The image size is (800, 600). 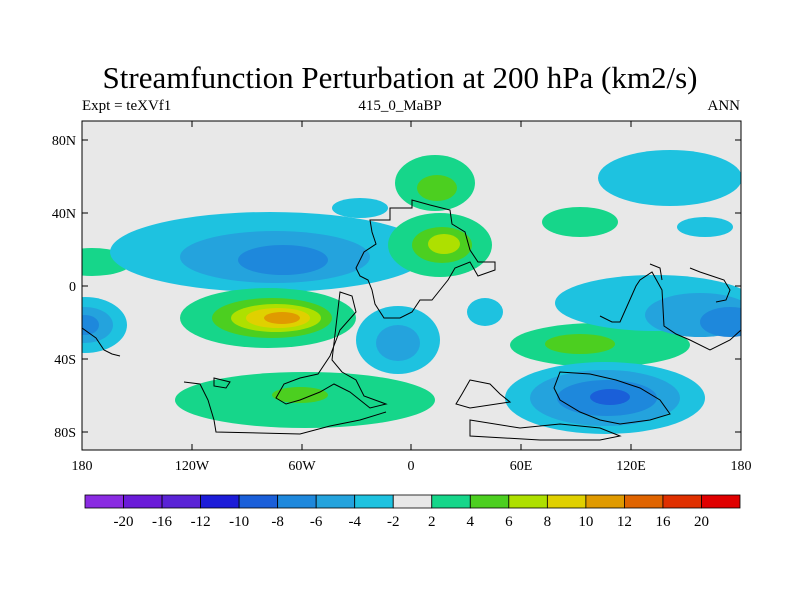 I want to click on colorbar-label: 20, so click(x=701, y=522).